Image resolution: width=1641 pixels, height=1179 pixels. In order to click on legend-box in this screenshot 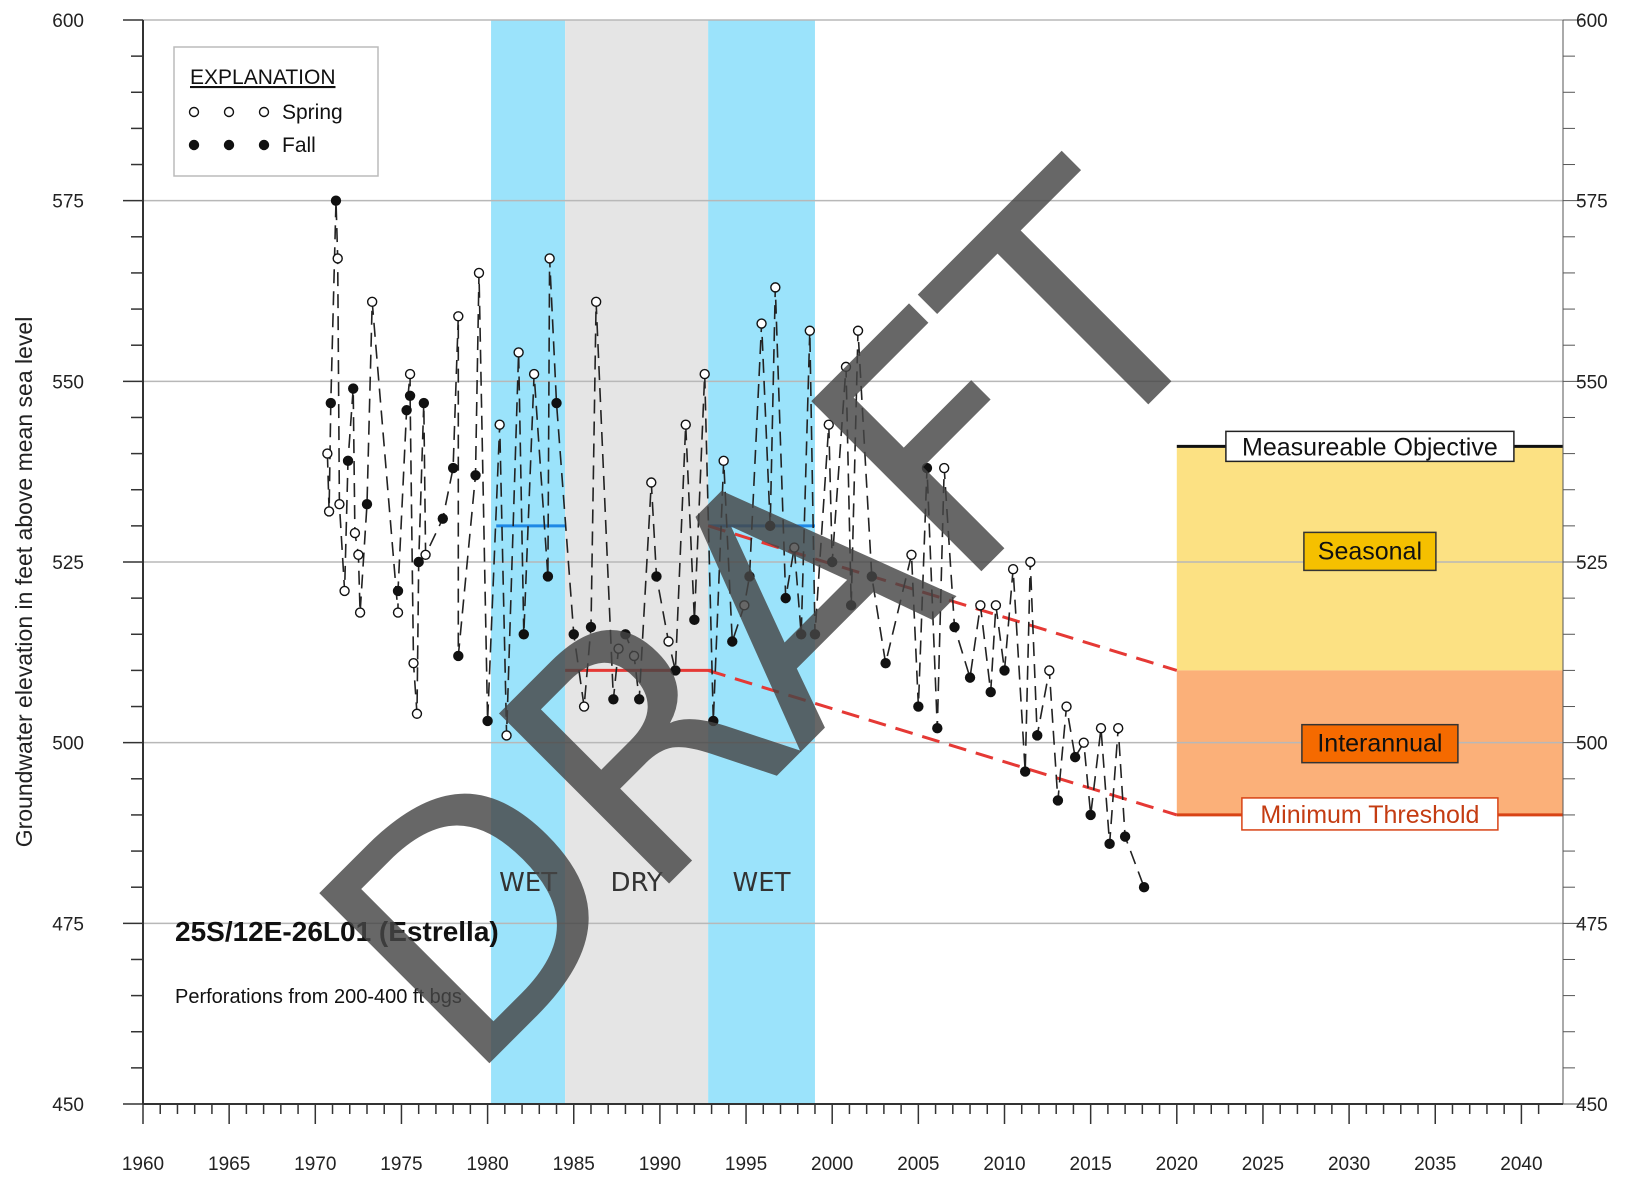, I will do `click(276, 111)`.